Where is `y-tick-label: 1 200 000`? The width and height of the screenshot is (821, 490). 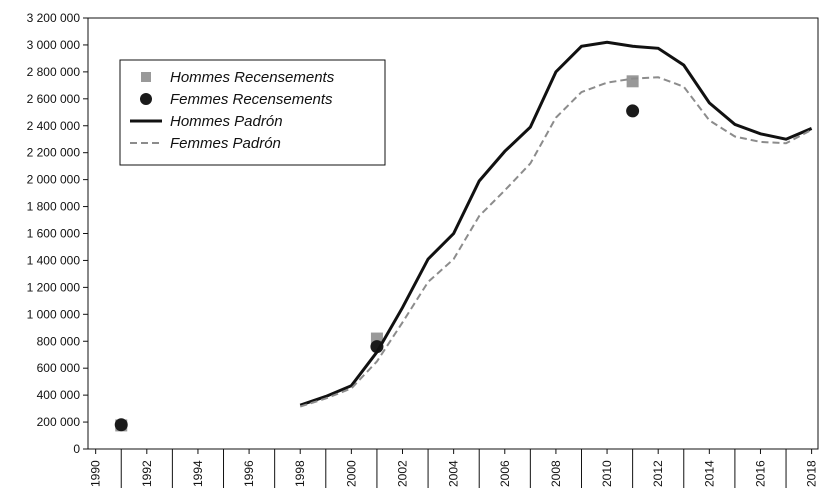 y-tick-label: 1 200 000 is located at coordinates (54, 287).